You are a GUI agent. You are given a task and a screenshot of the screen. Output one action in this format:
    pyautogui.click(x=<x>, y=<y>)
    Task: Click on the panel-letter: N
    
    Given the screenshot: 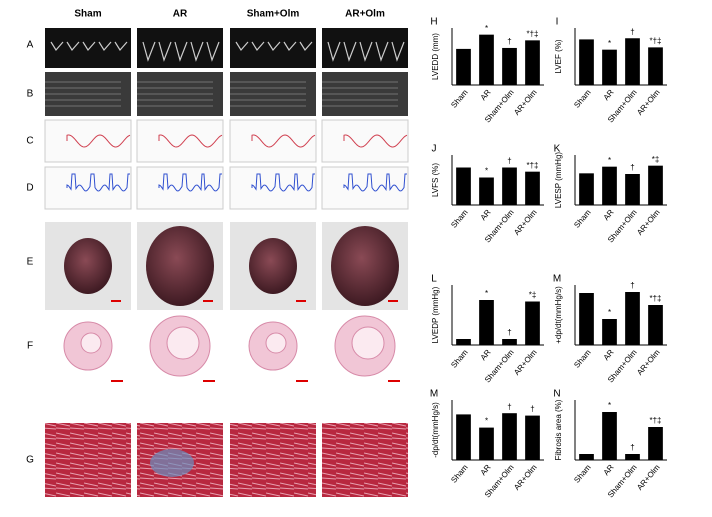 What is the action you would take?
    pyautogui.click(x=556, y=394)
    